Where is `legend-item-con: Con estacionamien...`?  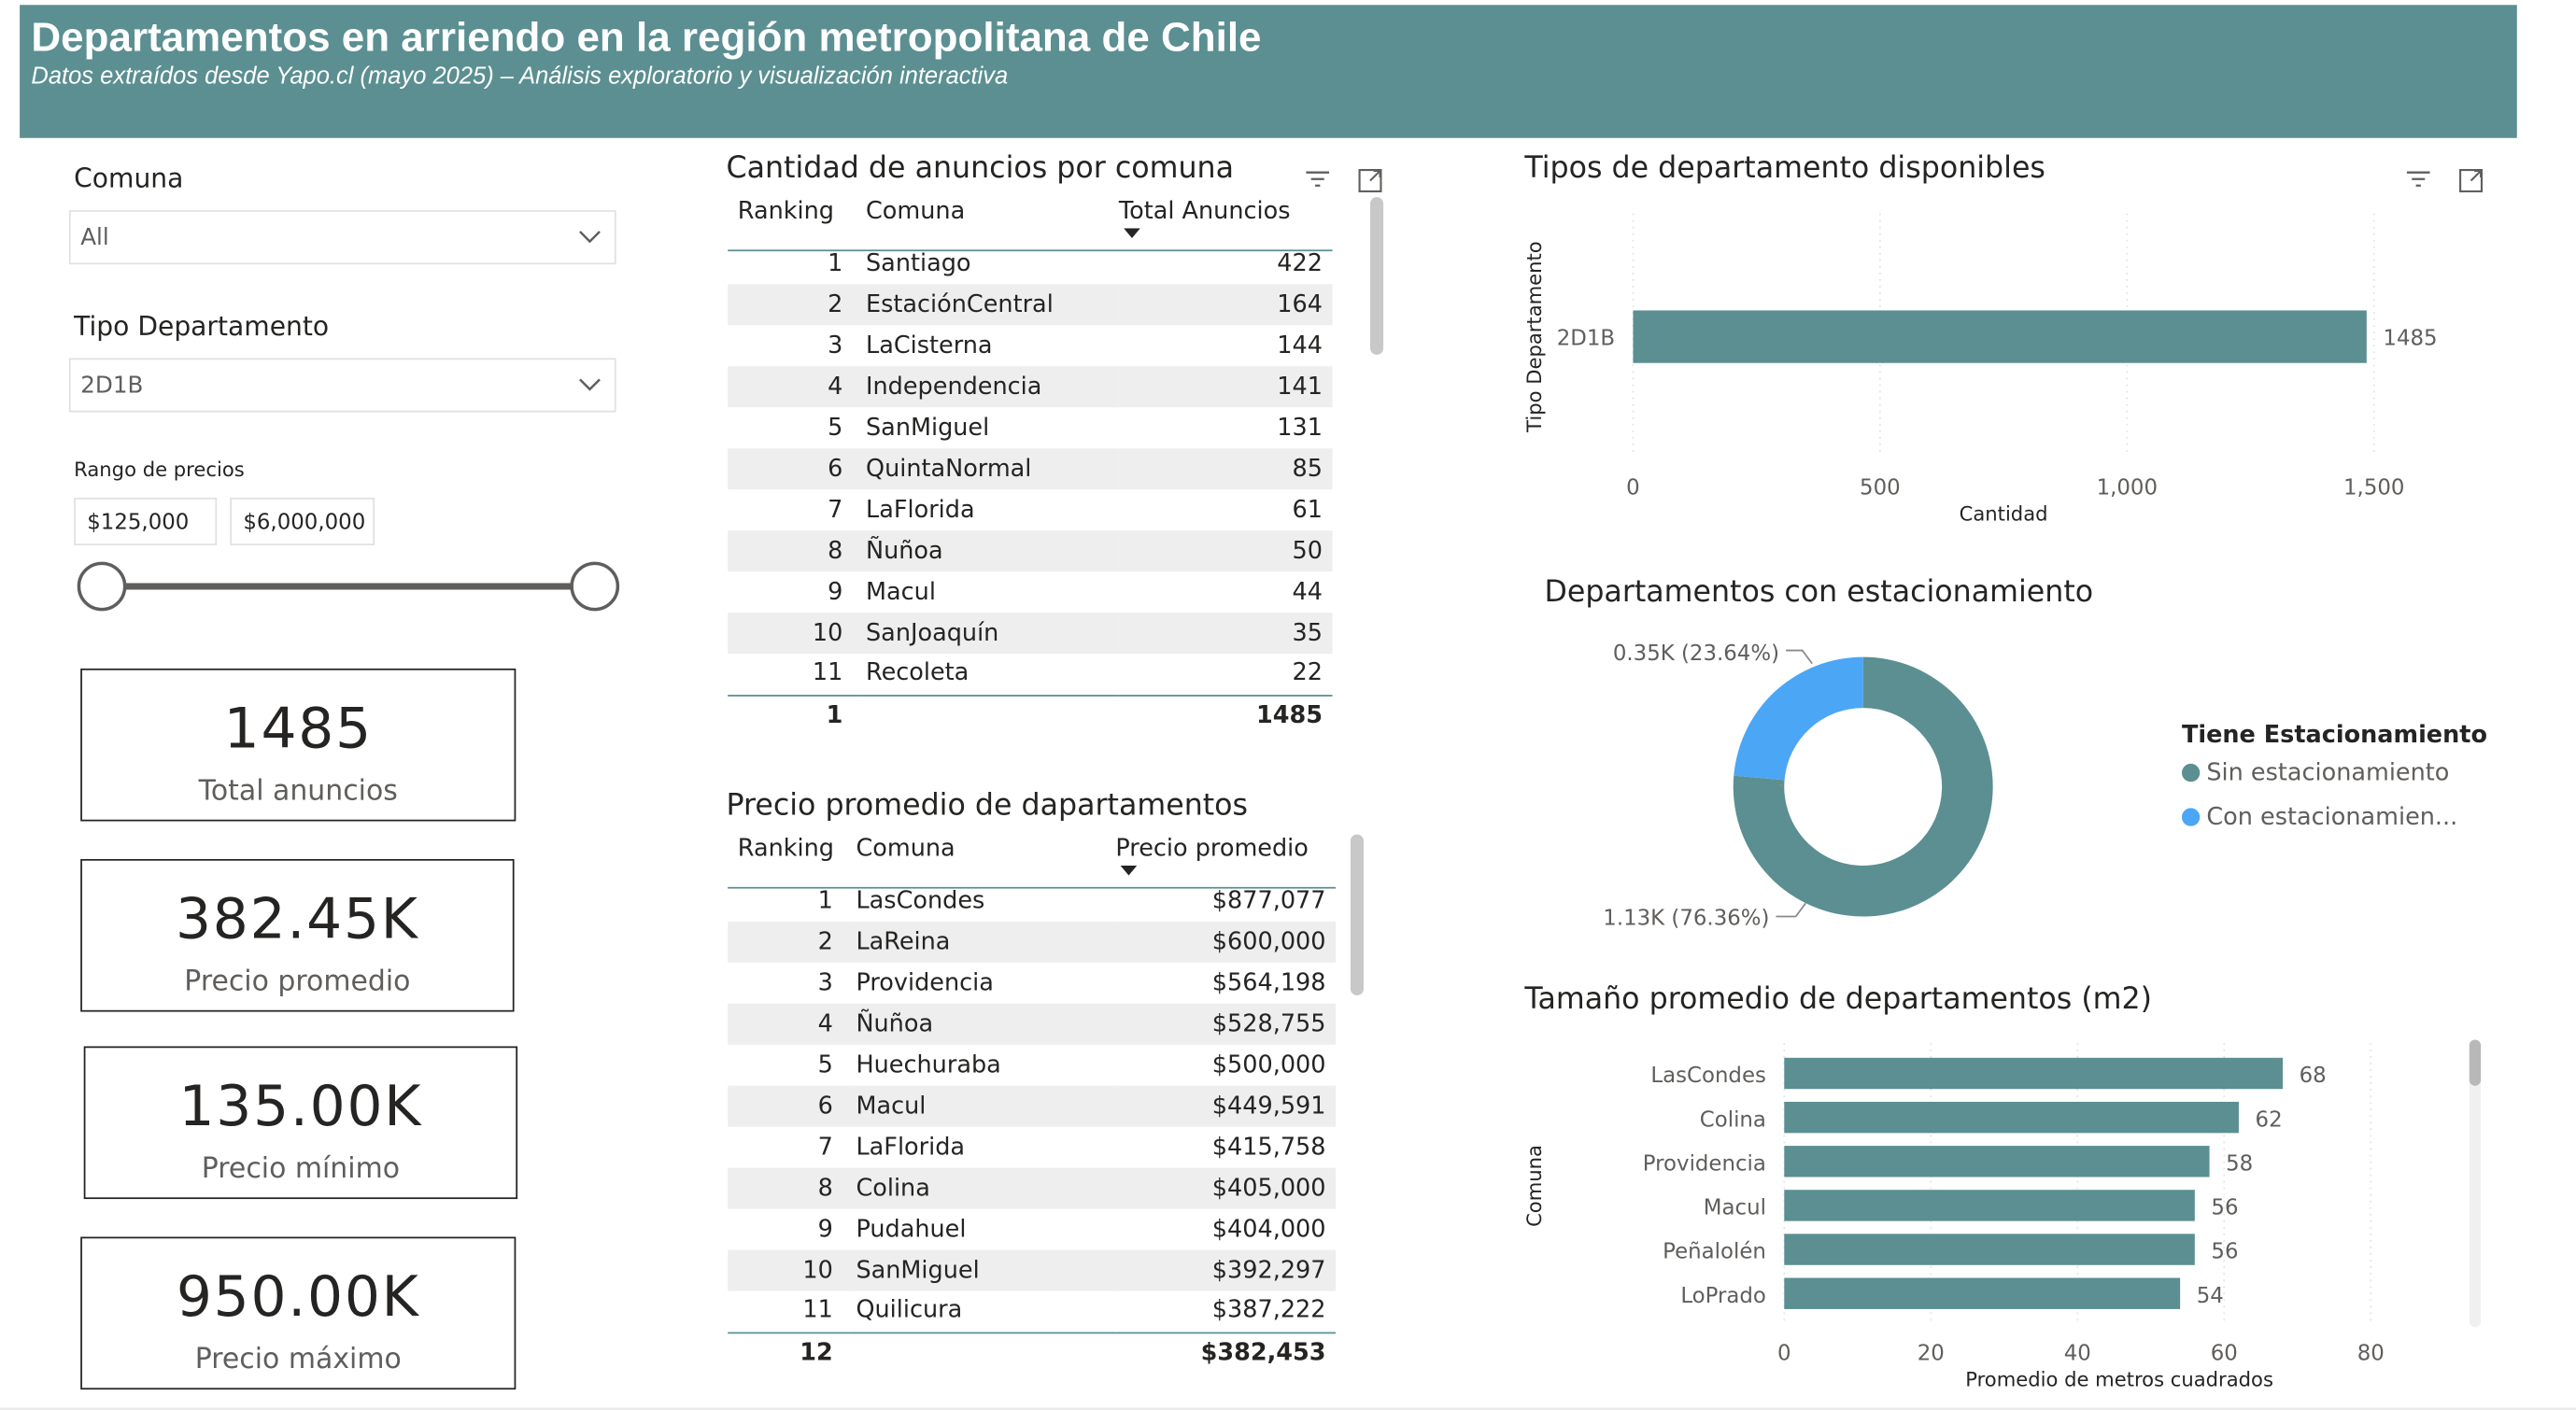
legend-item-con: Con estacionamien... is located at coordinates (2334, 818).